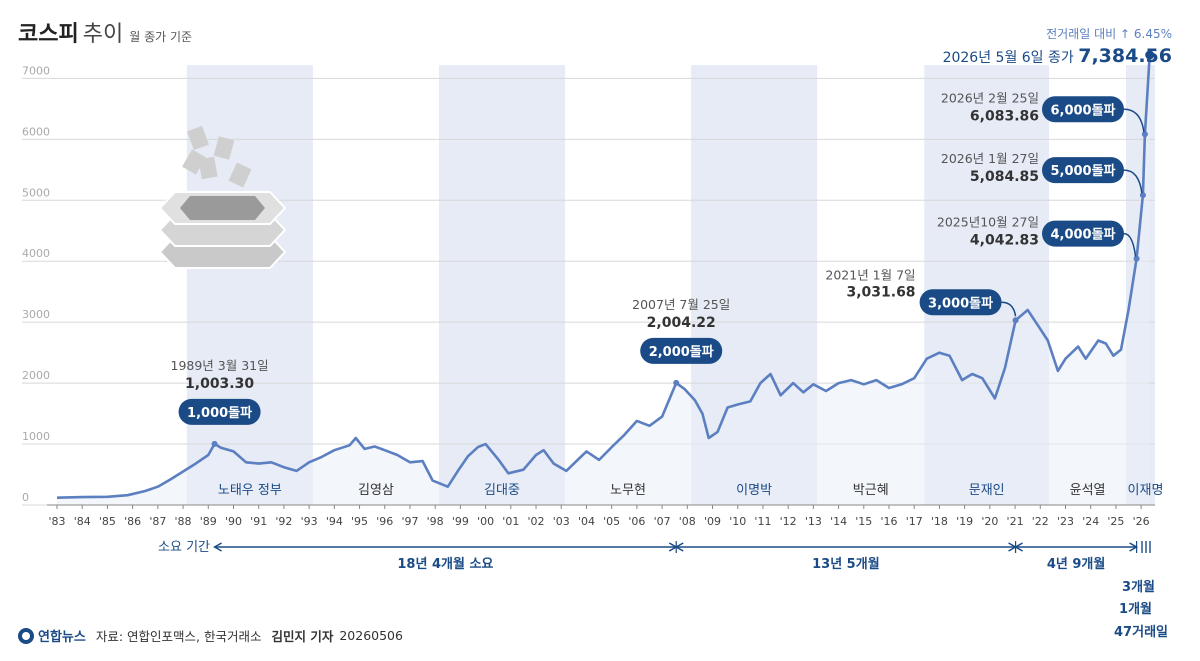 The width and height of the screenshot is (1200, 661). Describe the element at coordinates (36, 192) in the screenshot. I see `y-tick-label: 5000` at that location.